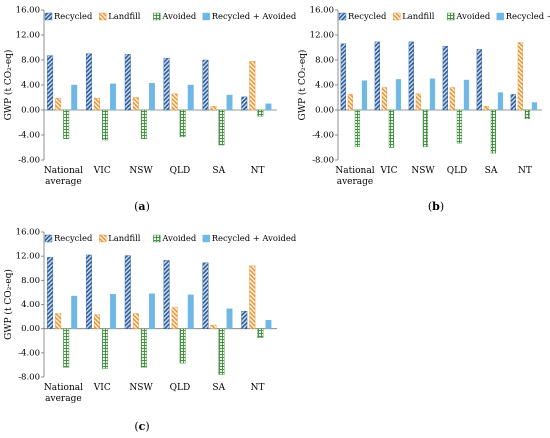  I want to click on legend-label: Avoided, so click(178, 16).